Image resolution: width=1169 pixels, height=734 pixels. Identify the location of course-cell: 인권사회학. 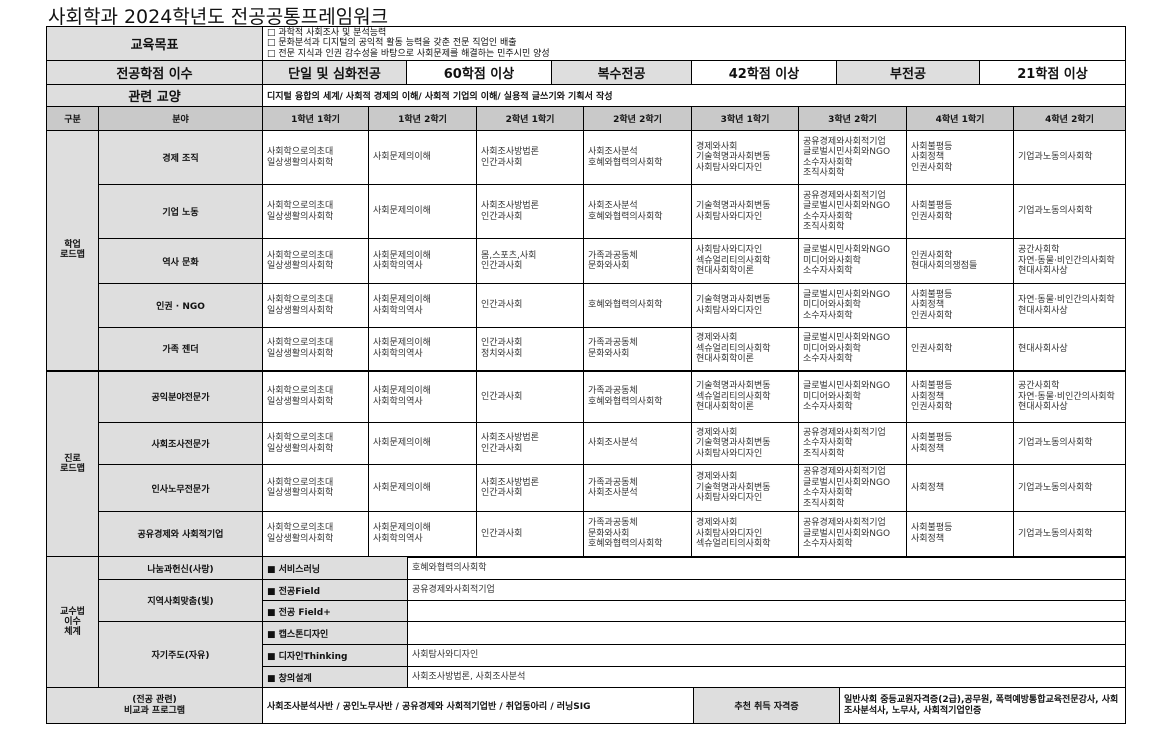
(960, 349).